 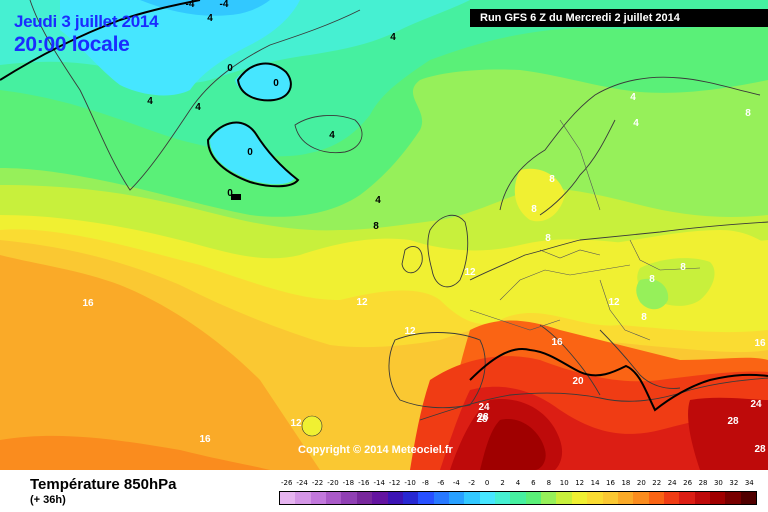 What do you see at coordinates (618, 251) in the screenshot?
I see `coast-europe-north` at bounding box center [618, 251].